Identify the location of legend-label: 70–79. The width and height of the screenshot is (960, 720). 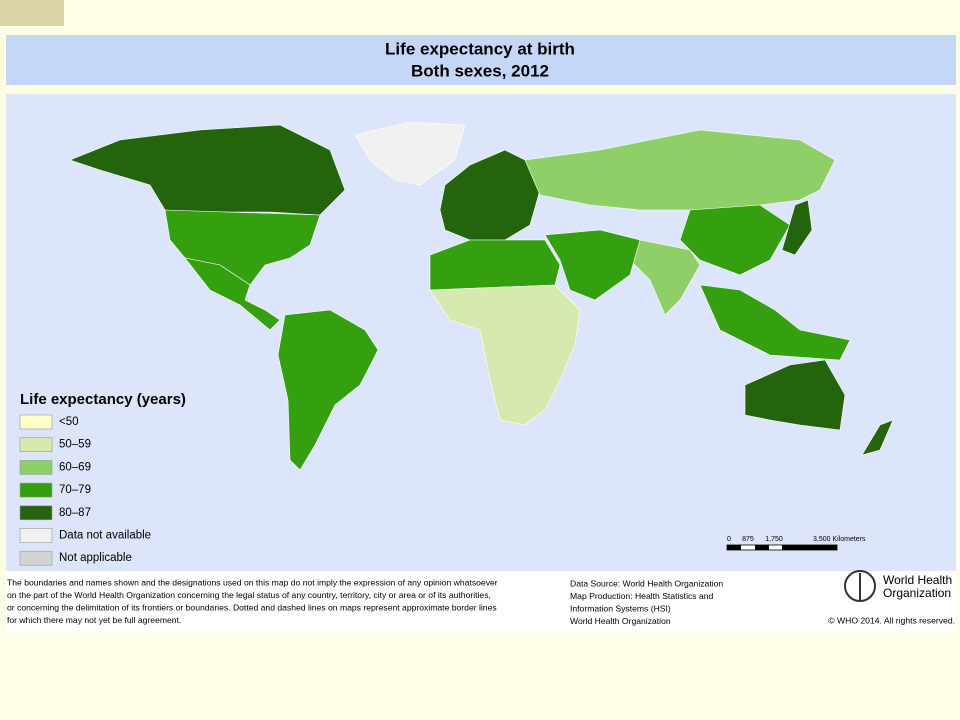
(75, 490).